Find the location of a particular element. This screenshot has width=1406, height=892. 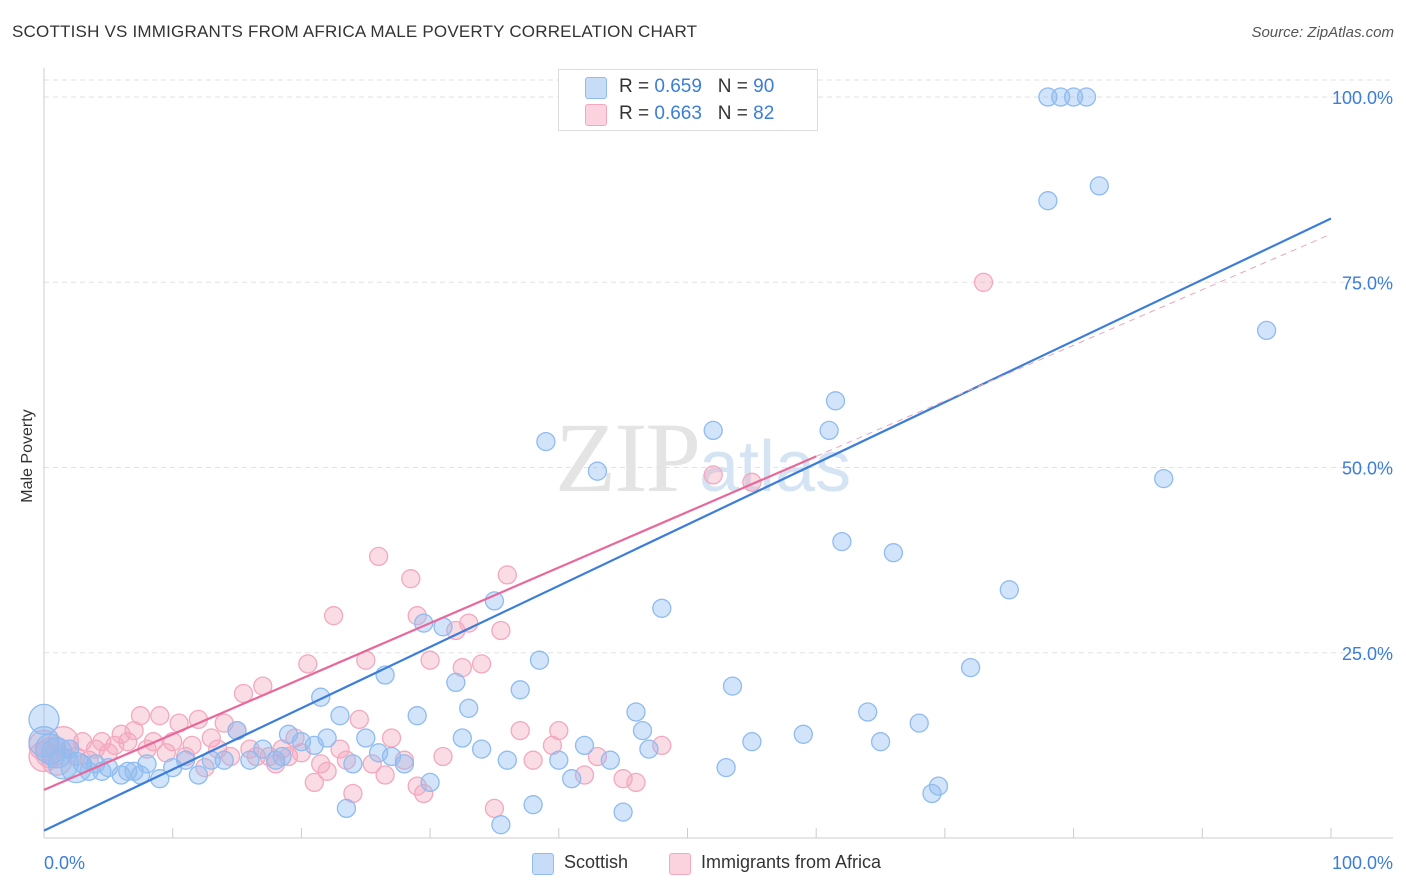

watermark: ZIPatlas is located at coordinates (703, 457).